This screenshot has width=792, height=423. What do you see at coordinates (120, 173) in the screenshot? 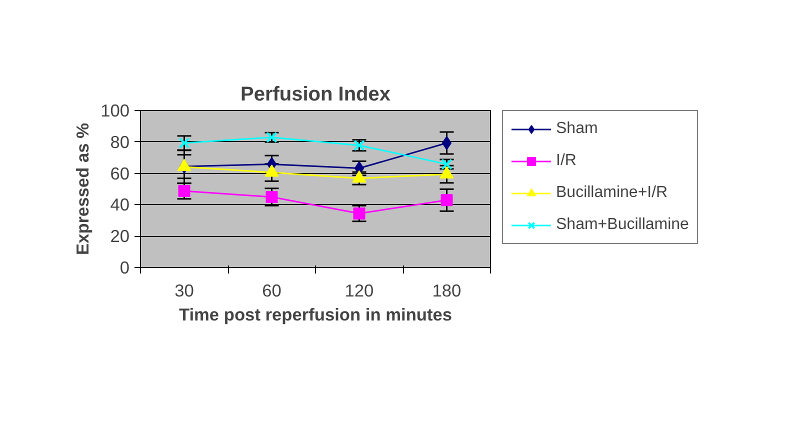
I see `y-tick-label: 60` at bounding box center [120, 173].